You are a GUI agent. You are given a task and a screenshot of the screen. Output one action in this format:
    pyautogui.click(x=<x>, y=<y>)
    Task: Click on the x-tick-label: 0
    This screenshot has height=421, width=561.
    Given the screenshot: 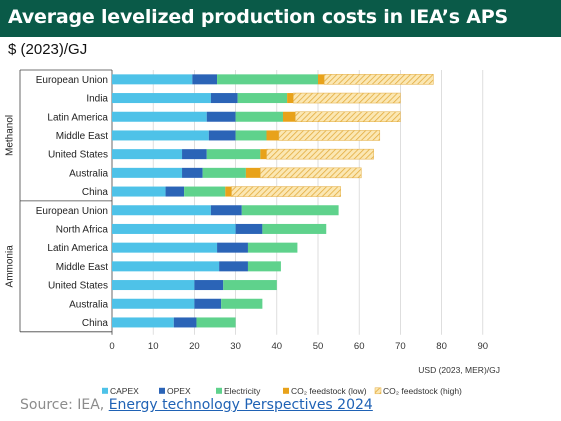 What is the action you would take?
    pyautogui.click(x=111, y=346)
    